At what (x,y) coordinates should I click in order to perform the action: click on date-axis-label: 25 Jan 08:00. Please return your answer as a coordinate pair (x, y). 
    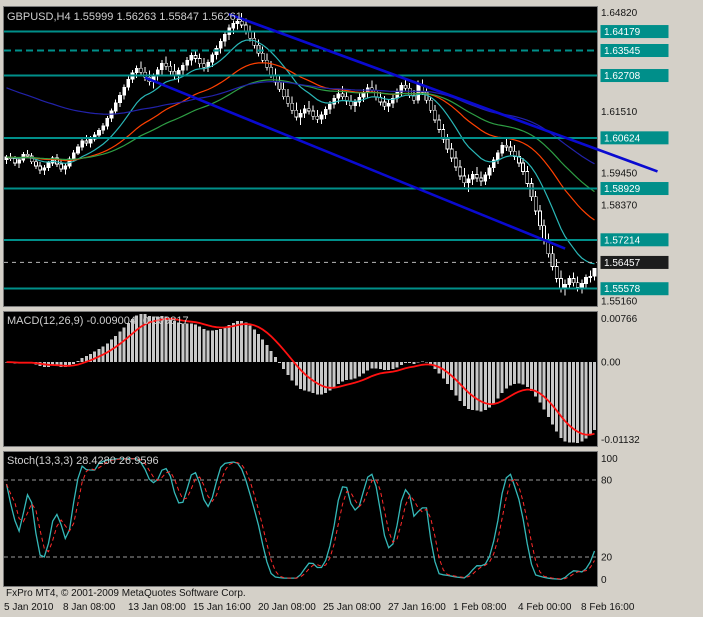
    Looking at the image, I should click on (352, 607).